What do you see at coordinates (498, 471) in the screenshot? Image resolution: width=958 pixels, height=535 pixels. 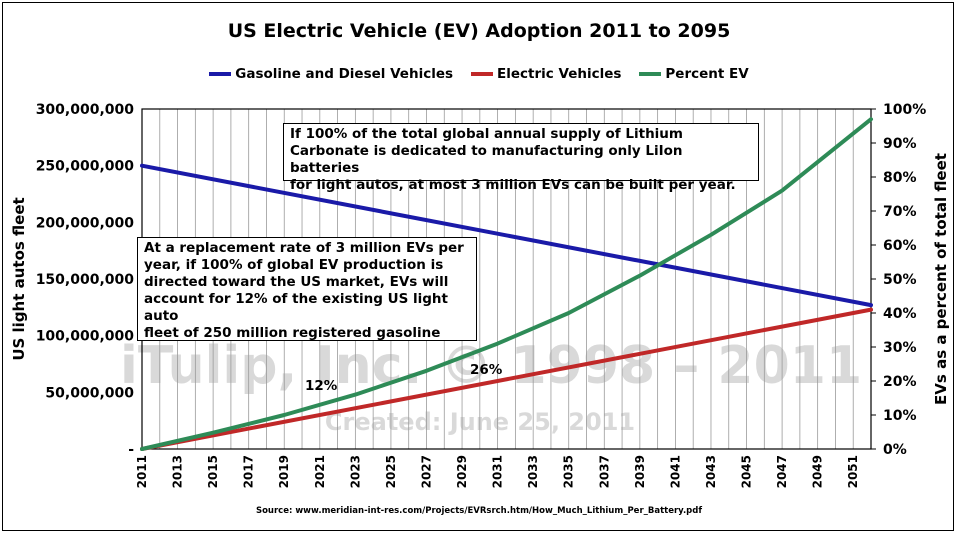 I see `x-tick-label: 2031` at bounding box center [498, 471].